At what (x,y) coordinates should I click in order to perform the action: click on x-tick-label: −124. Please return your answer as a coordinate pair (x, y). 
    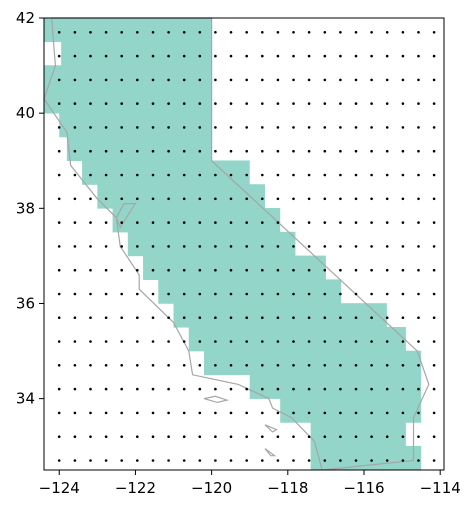
    Looking at the image, I should click on (59, 488).